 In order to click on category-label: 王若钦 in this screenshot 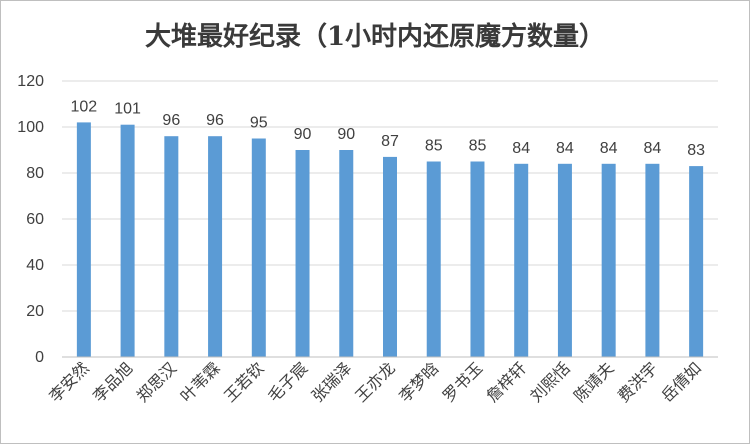, I will do `click(243, 381)`.